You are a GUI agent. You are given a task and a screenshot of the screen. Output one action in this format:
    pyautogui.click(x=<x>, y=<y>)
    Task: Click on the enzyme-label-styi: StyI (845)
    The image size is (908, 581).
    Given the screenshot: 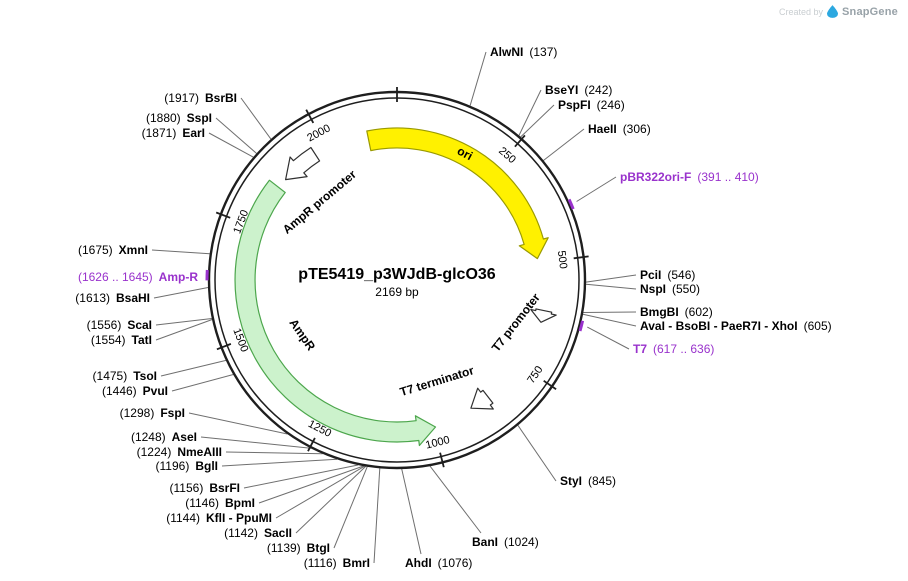 What is the action you would take?
    pyautogui.click(x=588, y=481)
    